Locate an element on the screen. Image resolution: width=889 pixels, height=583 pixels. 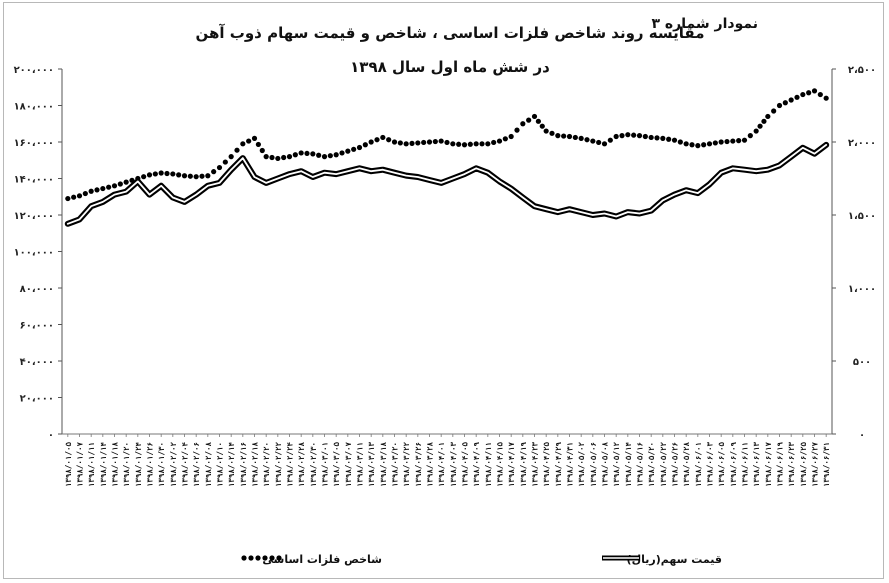
left-tick-label: ۱۴۰،۰۰۰ is located at coordinates (34, 180).